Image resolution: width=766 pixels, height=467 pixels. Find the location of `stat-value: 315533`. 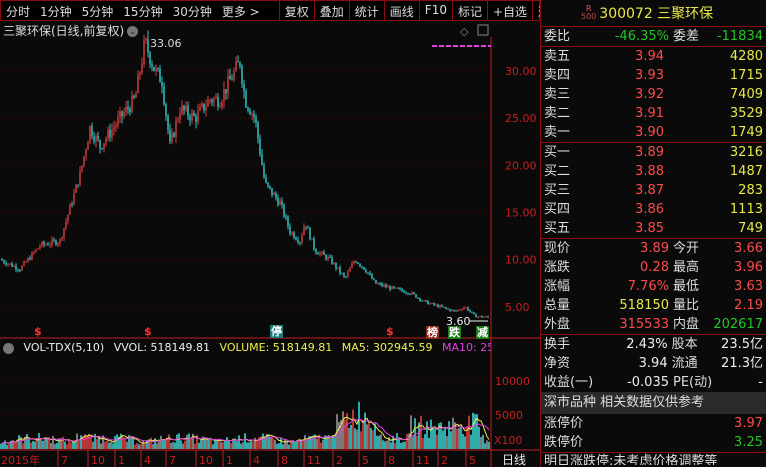

stat-value: 315533 is located at coordinates (644, 324).